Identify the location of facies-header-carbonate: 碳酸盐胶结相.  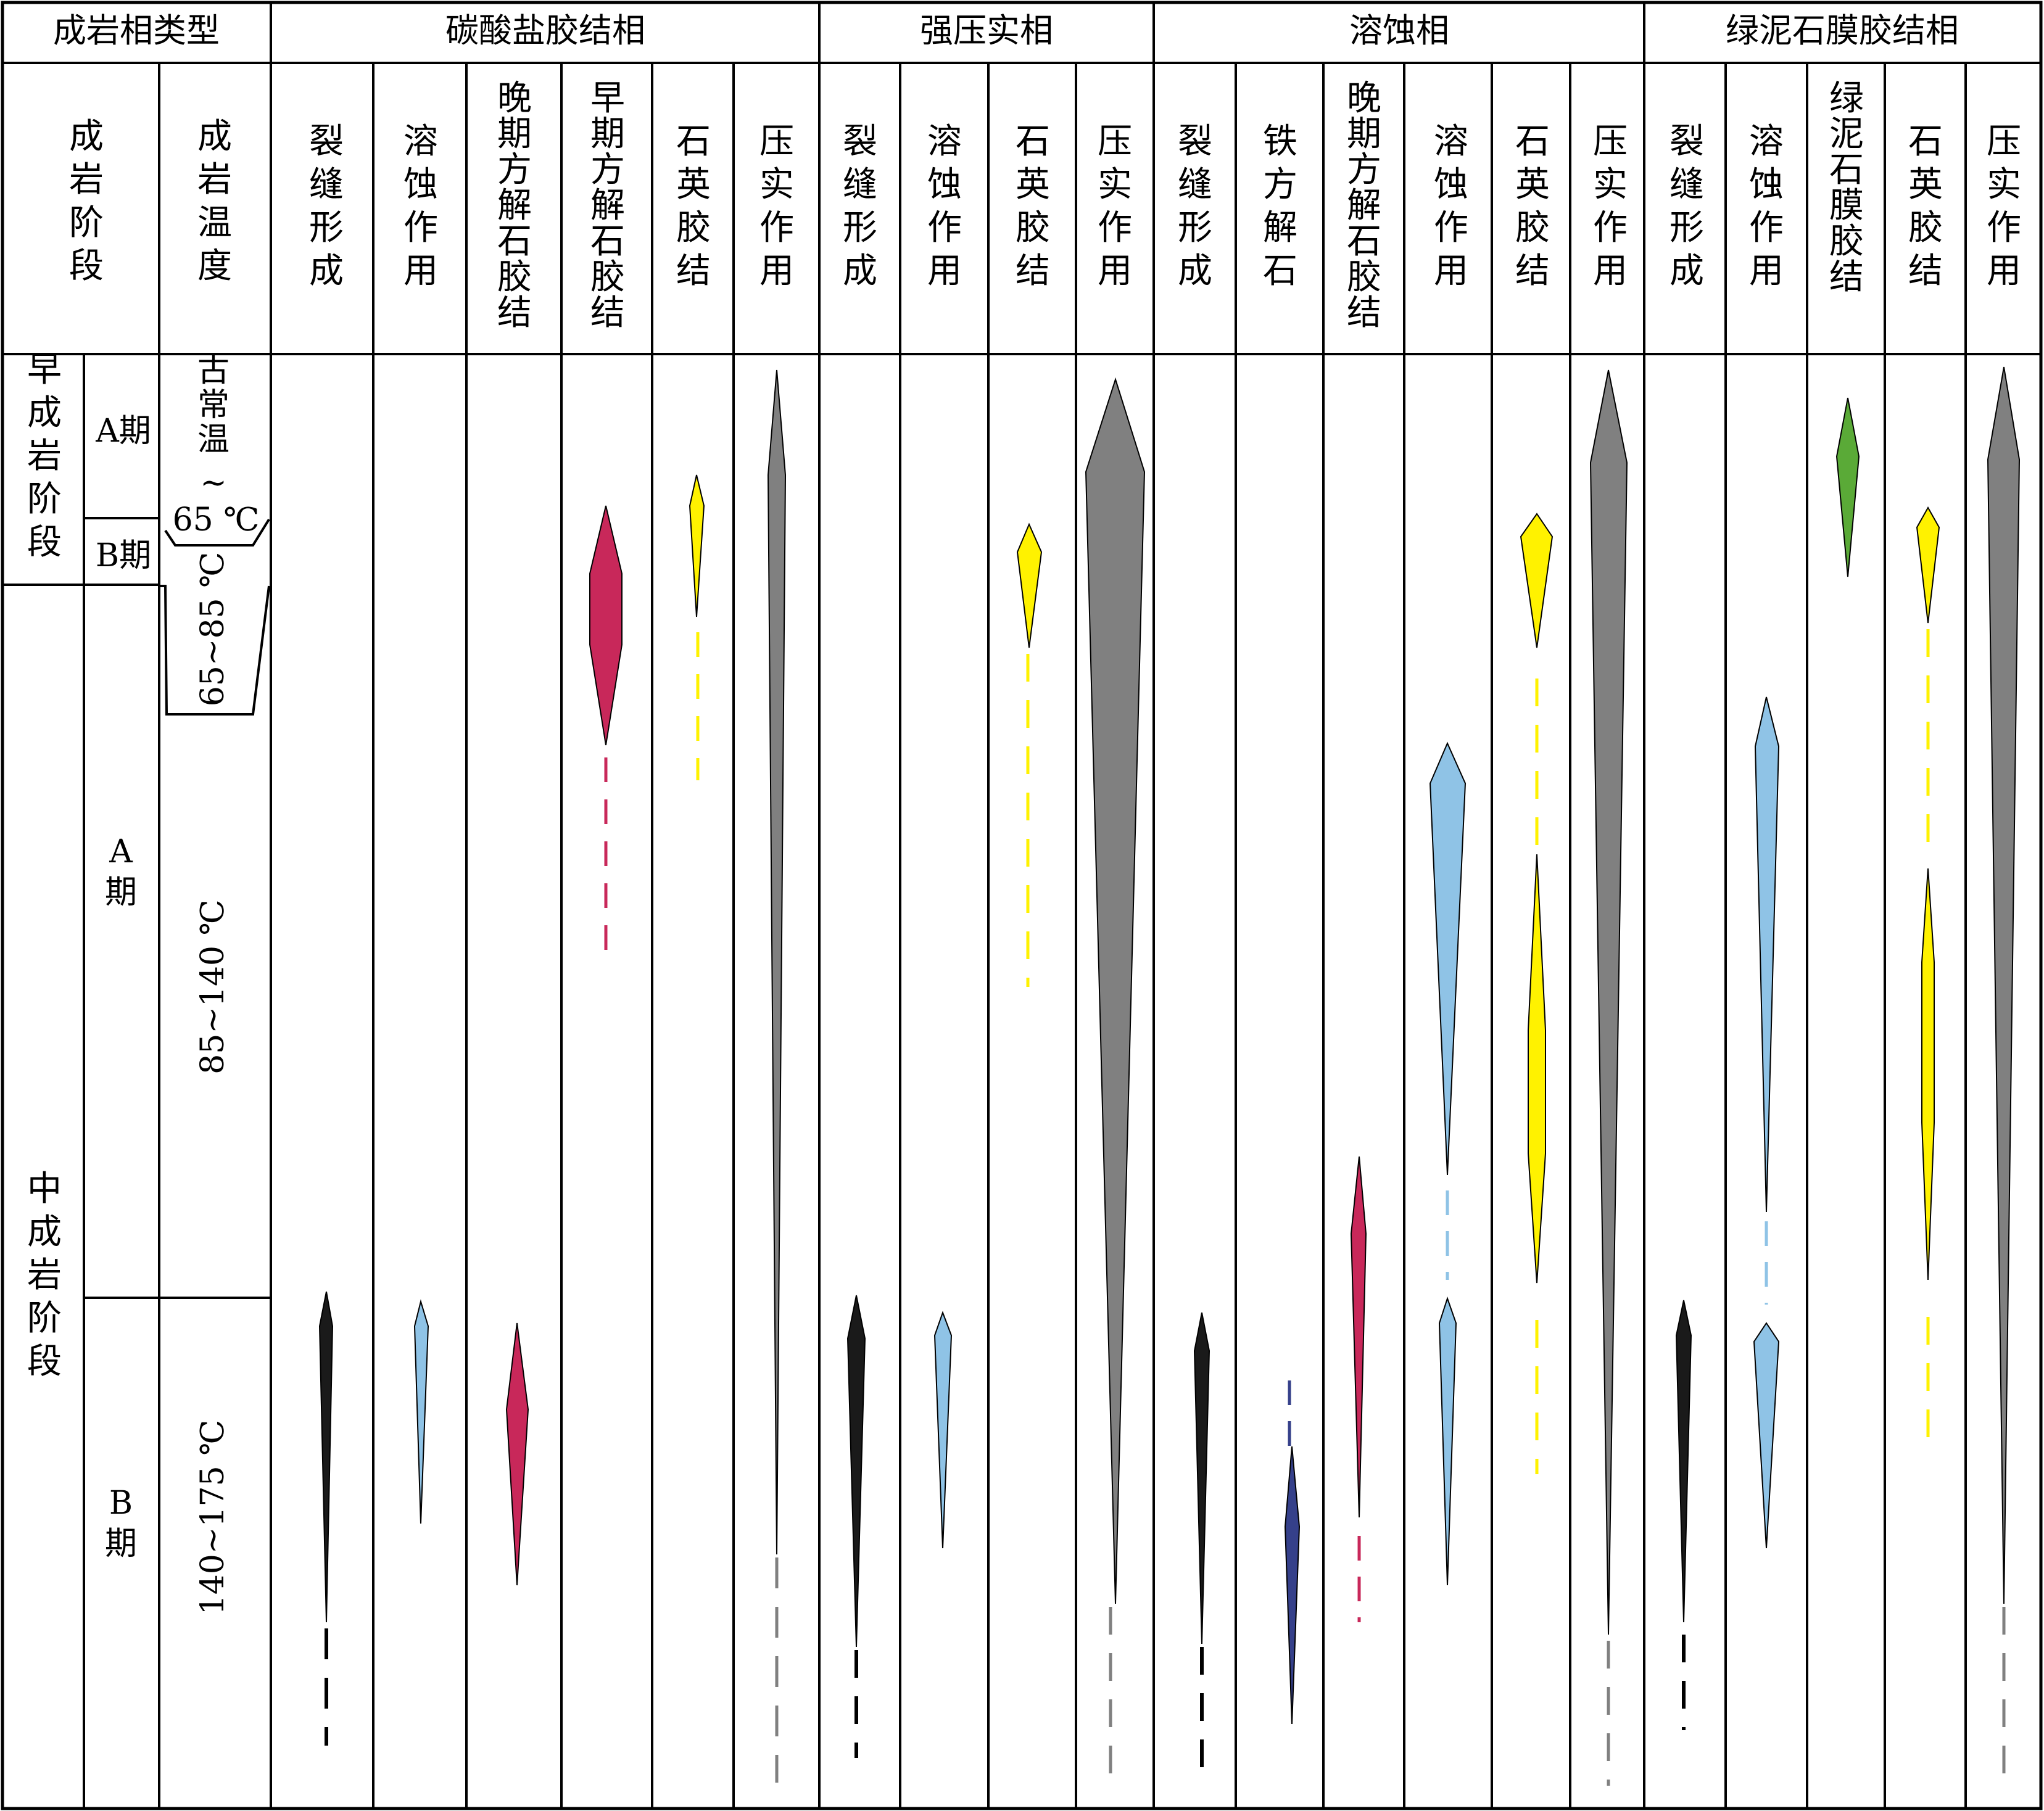
(545, 30).